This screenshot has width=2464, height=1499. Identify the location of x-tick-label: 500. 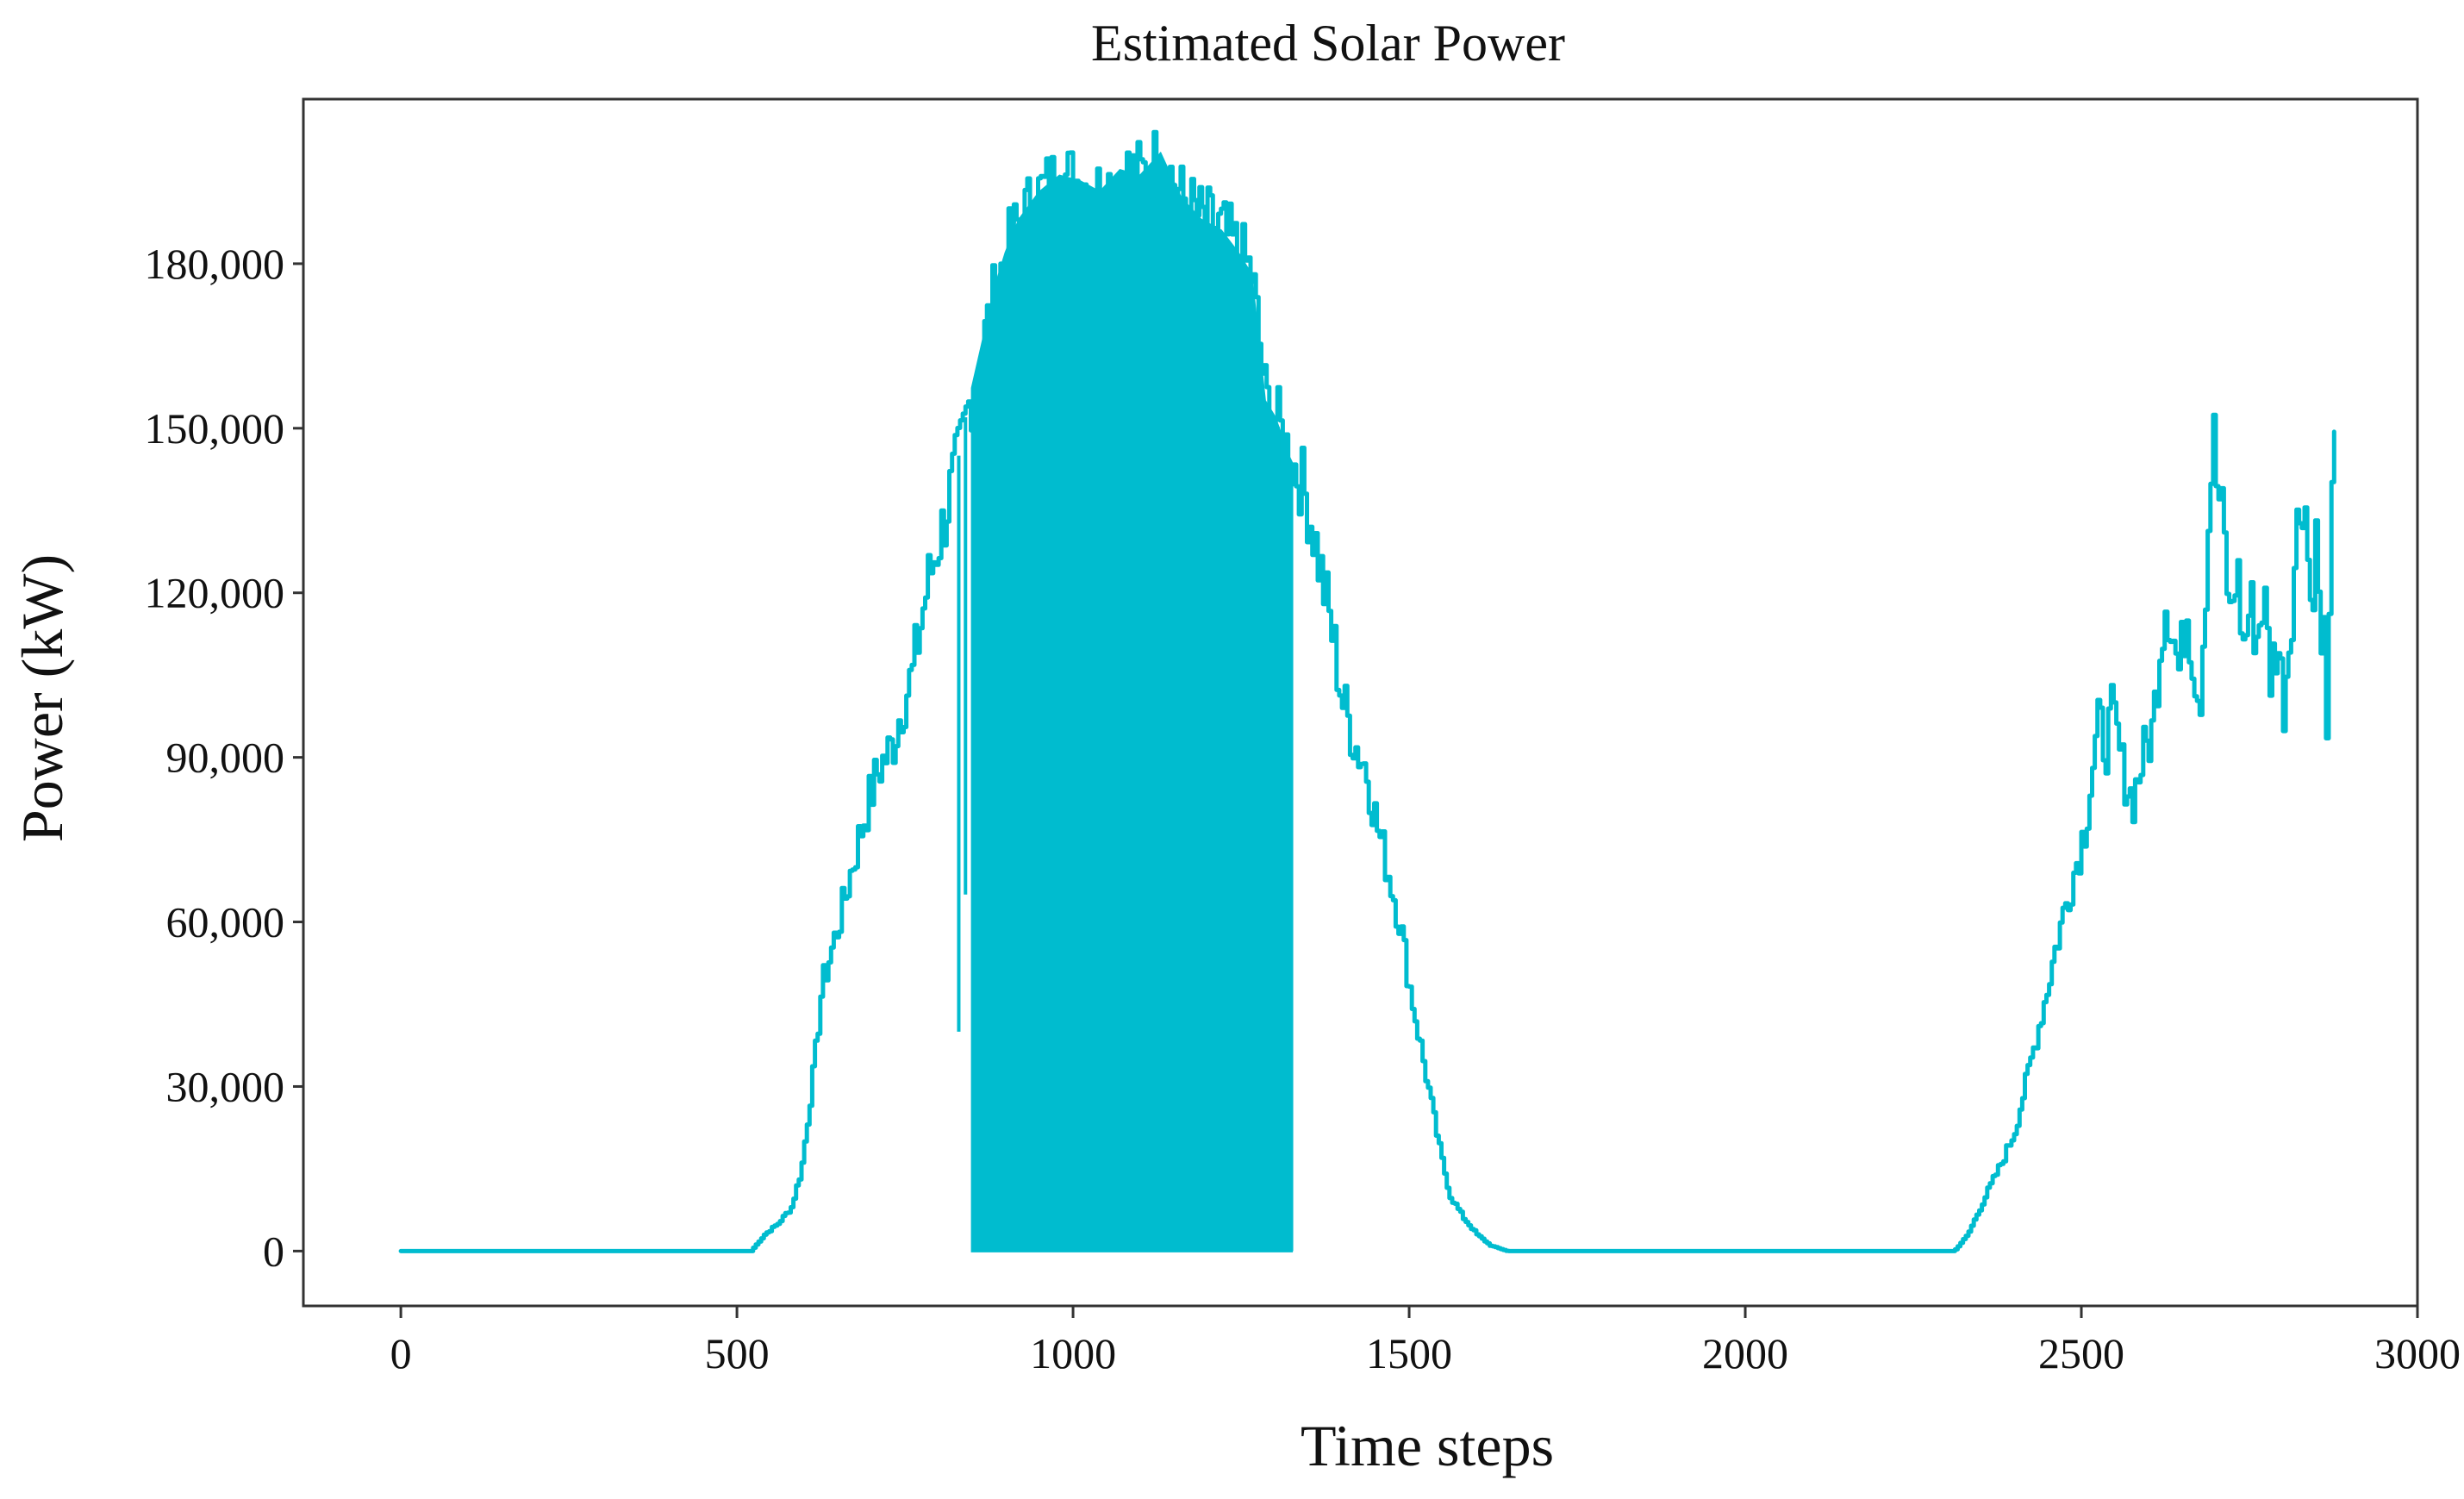
(737, 1353).